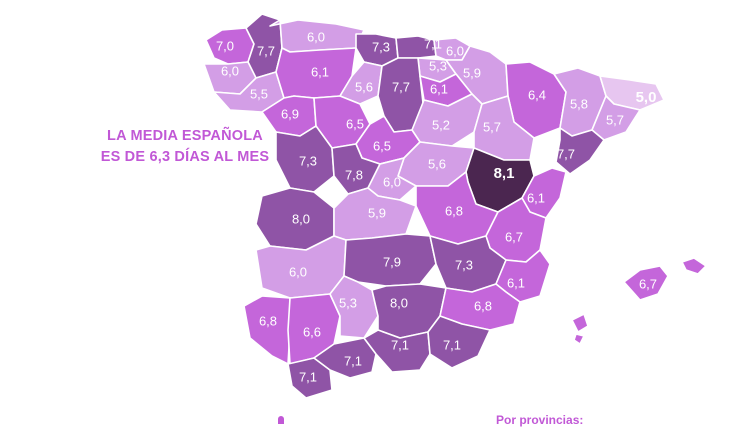 The image size is (754, 427). What do you see at coordinates (433, 43) in the screenshot?
I see `province-value-bizkaia: 7,1` at bounding box center [433, 43].